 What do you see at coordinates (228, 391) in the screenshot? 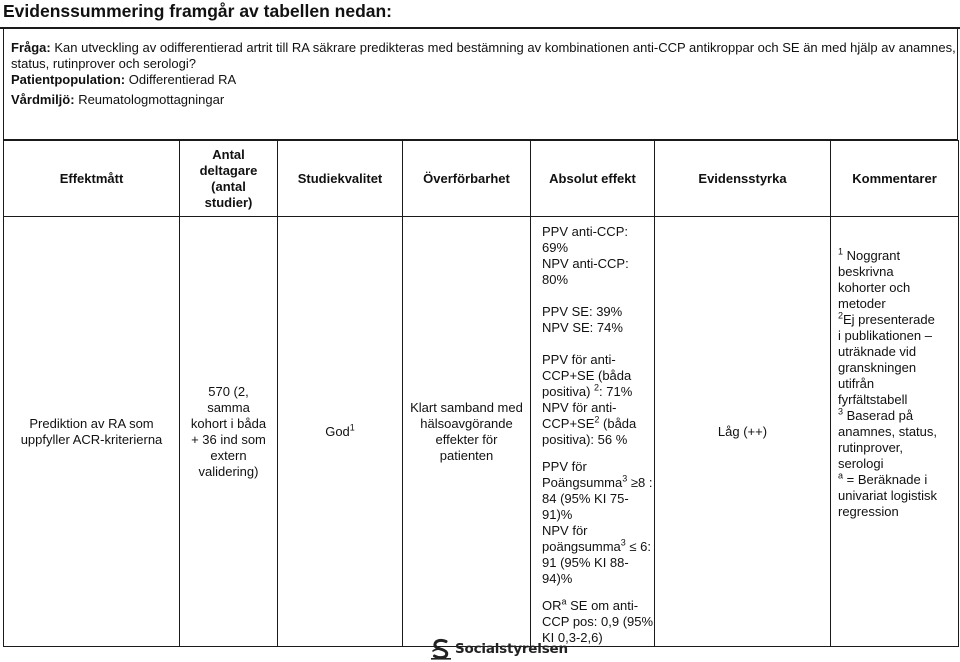
I see `cell-line: 570 (2,` at bounding box center [228, 391].